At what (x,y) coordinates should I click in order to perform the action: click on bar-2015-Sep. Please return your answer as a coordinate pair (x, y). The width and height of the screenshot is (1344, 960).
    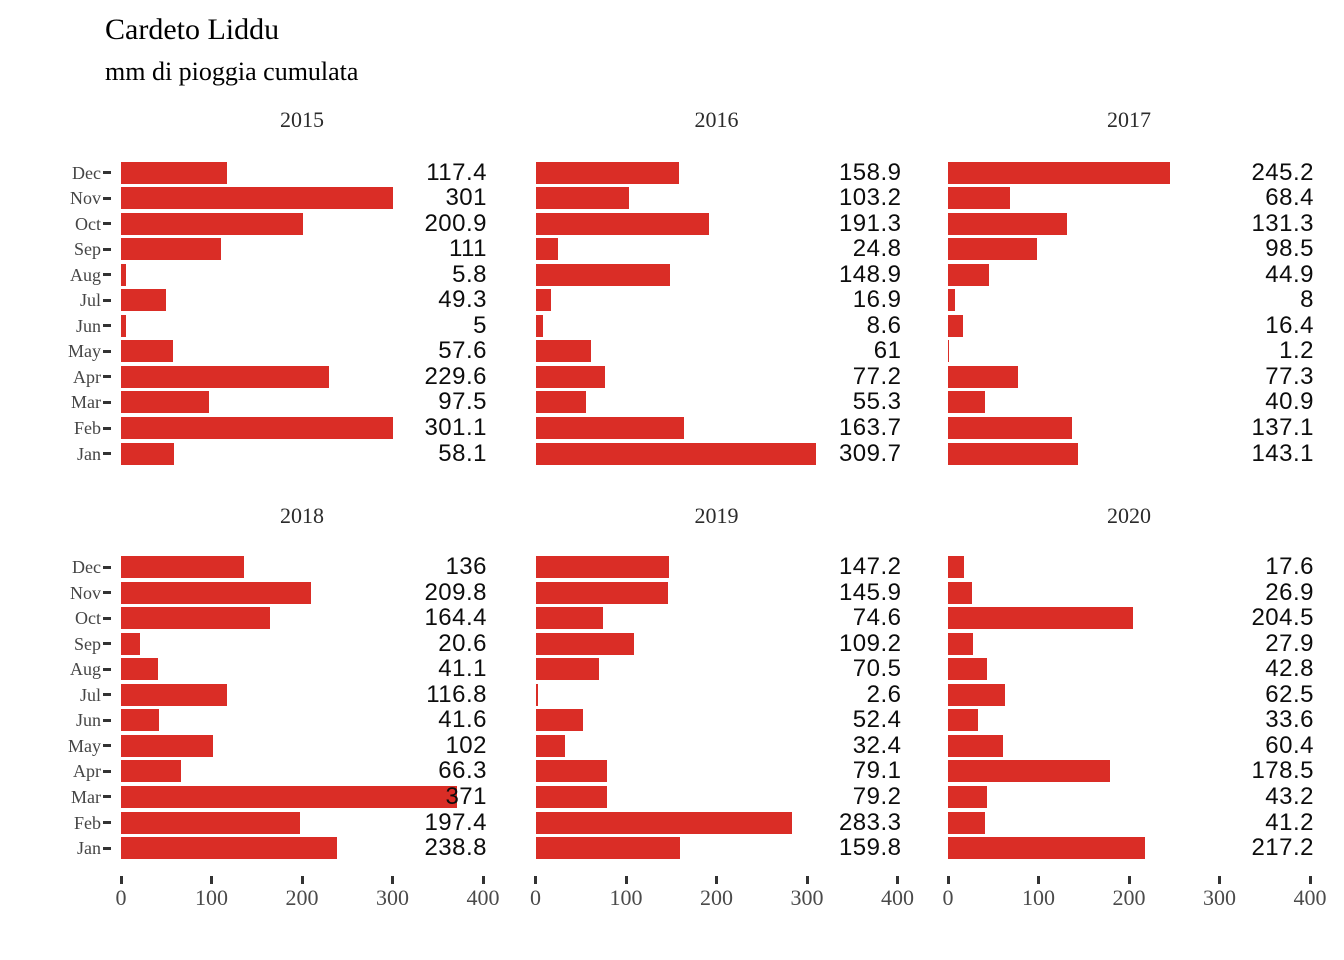
    Looking at the image, I should click on (171, 249).